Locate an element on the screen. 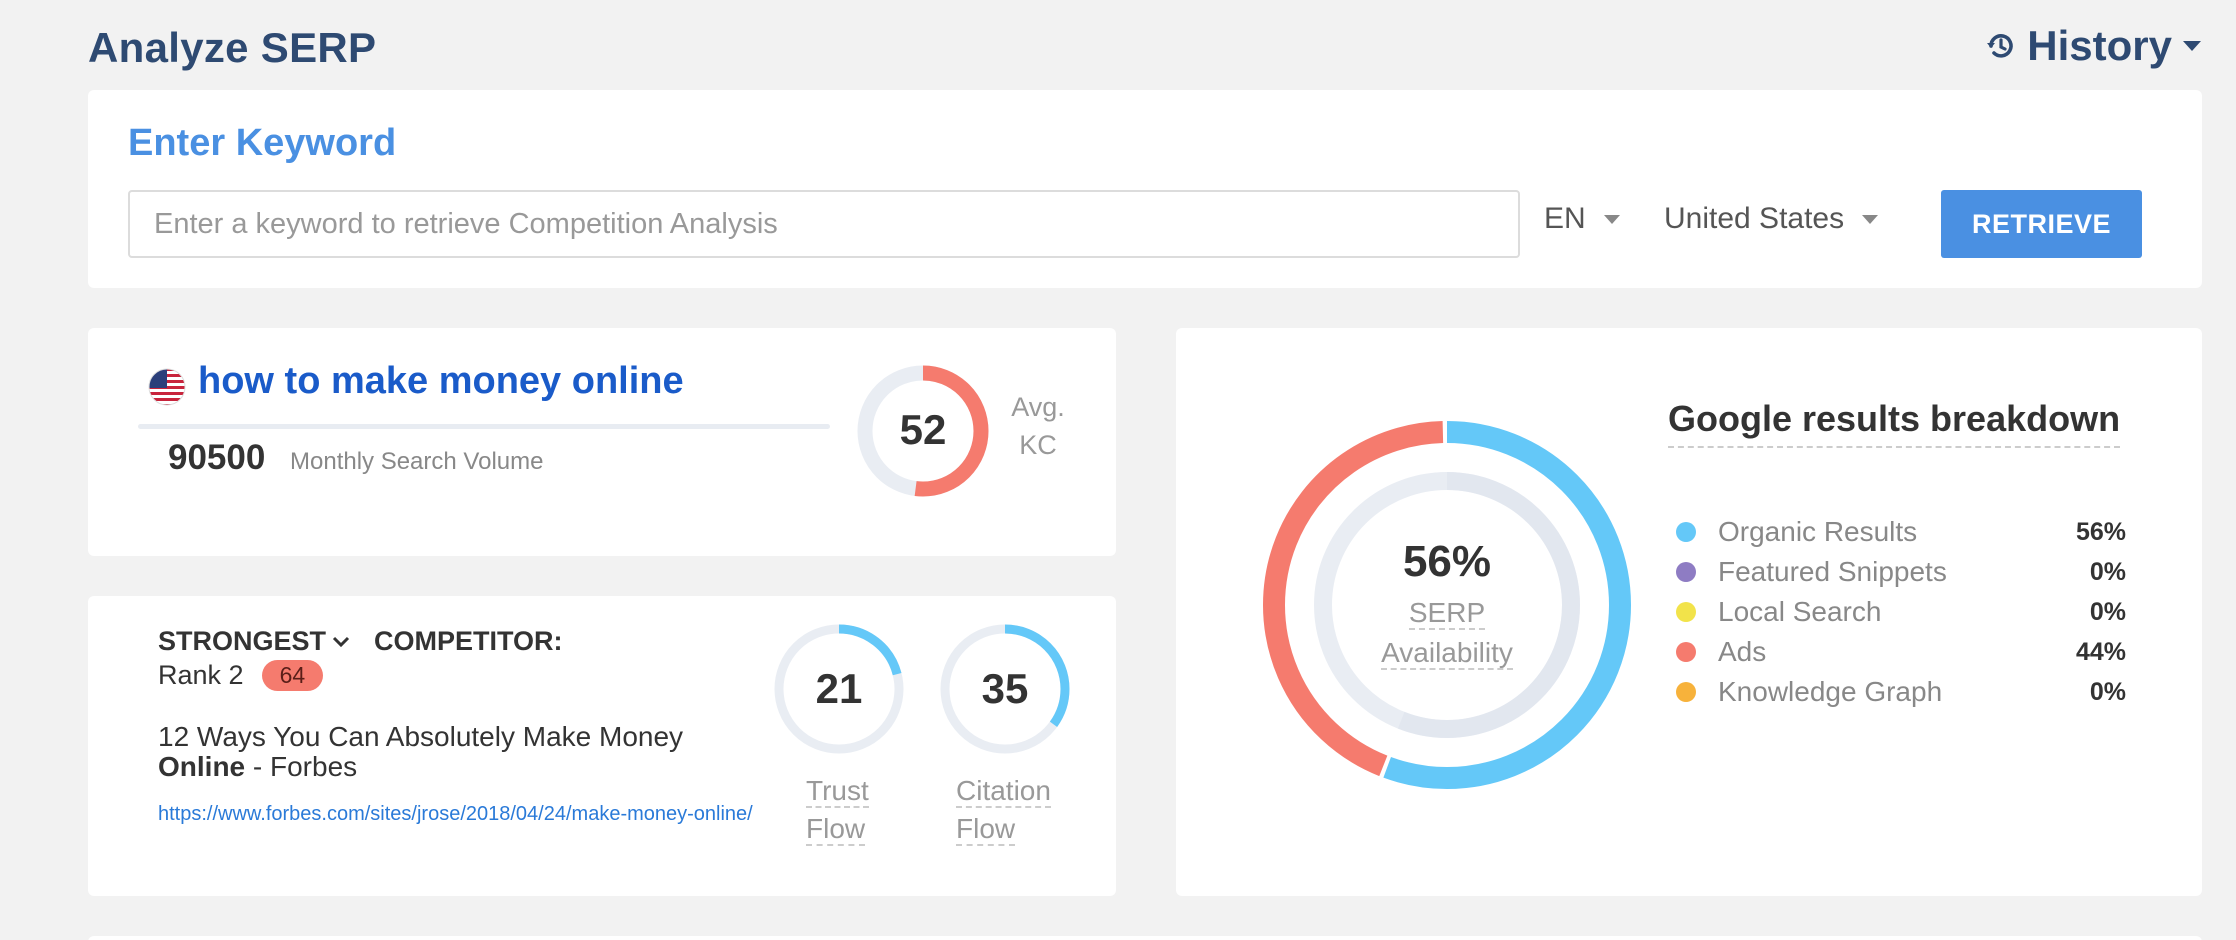 The image size is (2236, 940). avg-kc-label-line2: KC is located at coordinates (1038, 445).